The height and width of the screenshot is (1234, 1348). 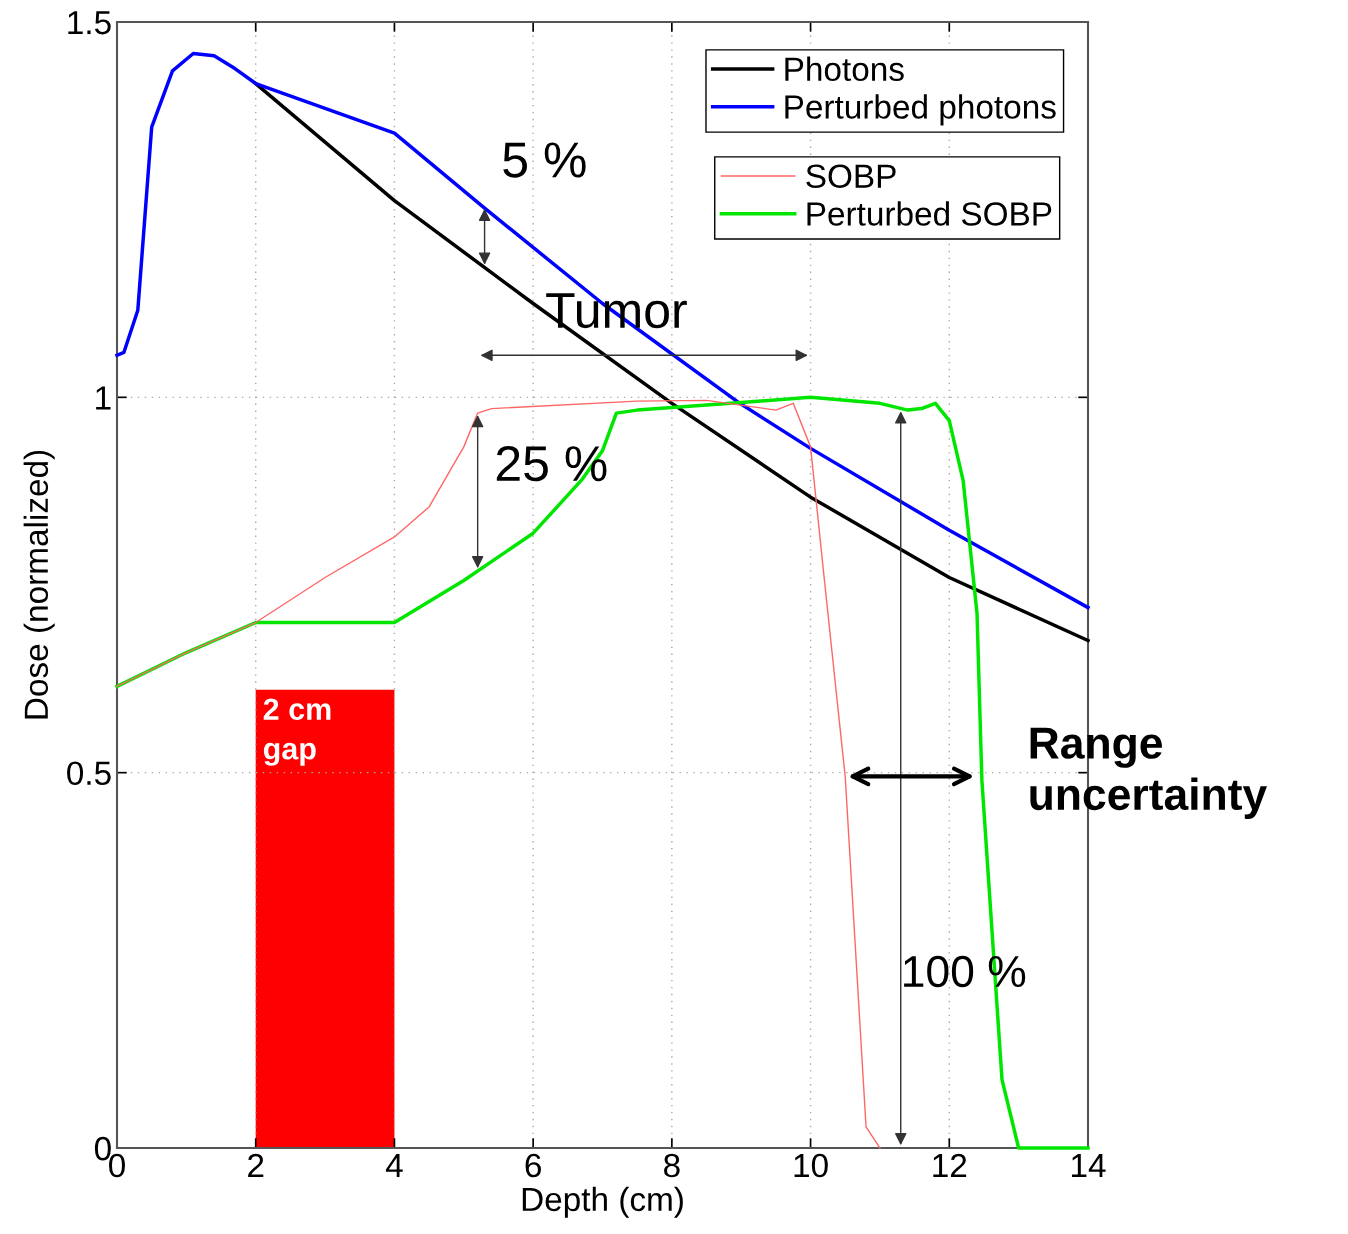 What do you see at coordinates (533, 1165) in the screenshot?
I see `x-tick-label: 6` at bounding box center [533, 1165].